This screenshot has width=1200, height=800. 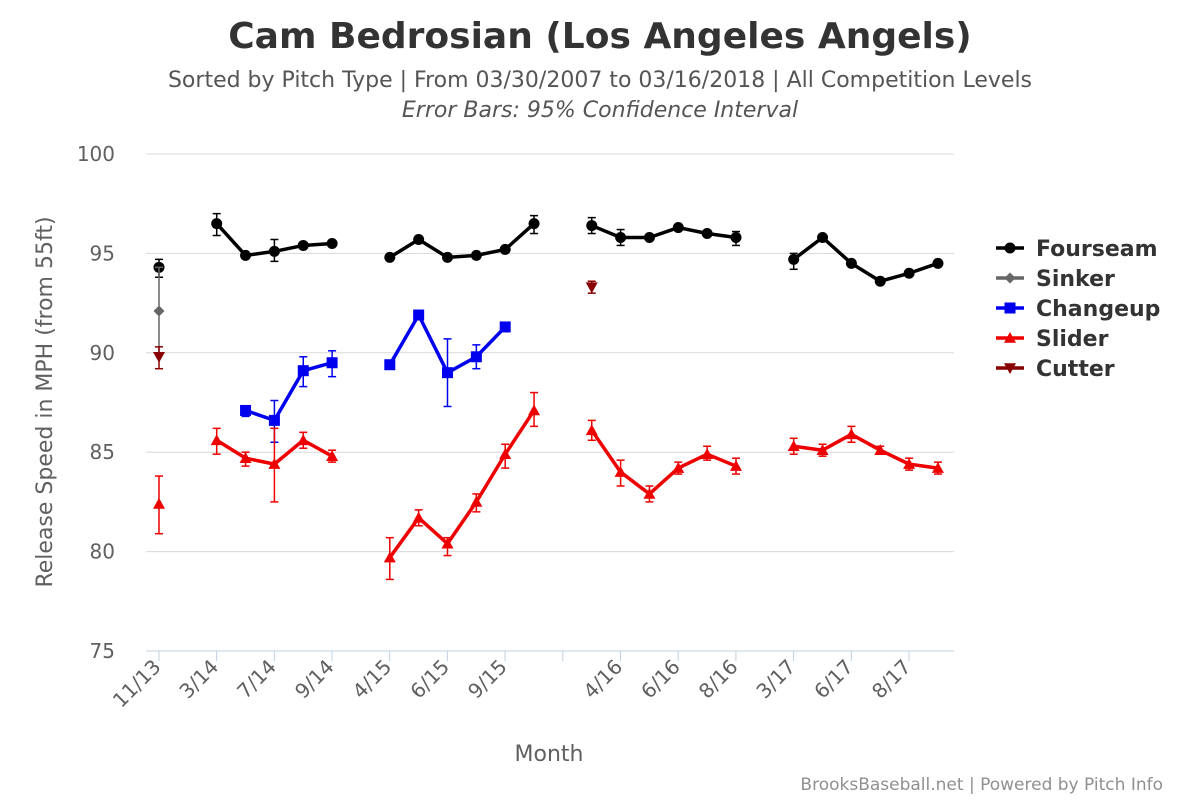 What do you see at coordinates (45, 401) in the screenshot?
I see `y-axis-title: Release Speed in MPH (from 55ft)` at bounding box center [45, 401].